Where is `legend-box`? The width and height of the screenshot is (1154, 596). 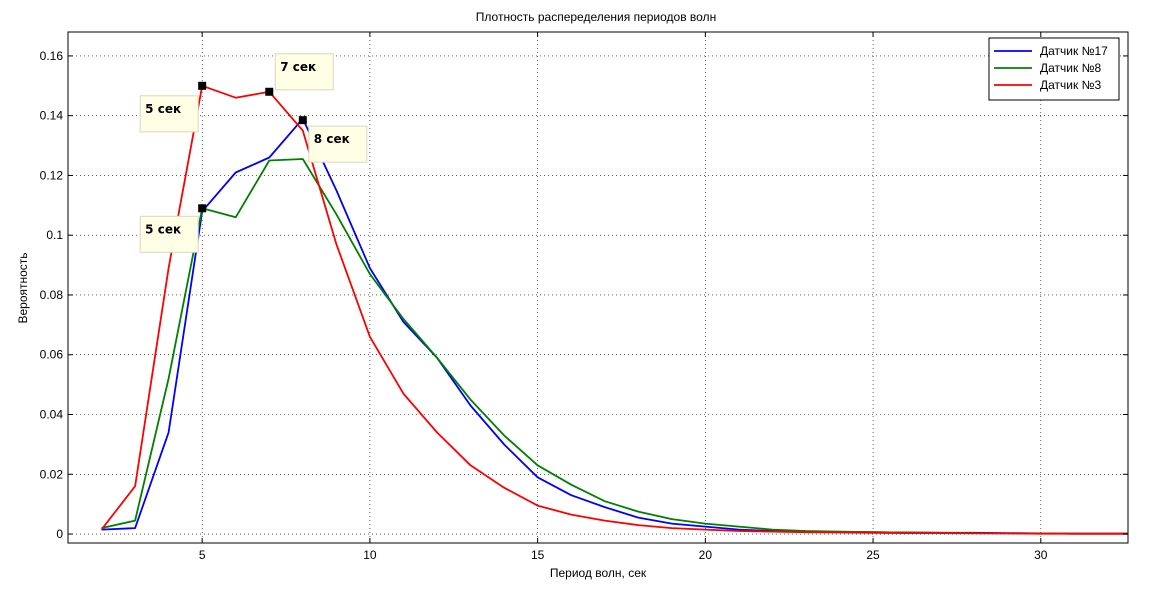 legend-box is located at coordinates (1054, 69).